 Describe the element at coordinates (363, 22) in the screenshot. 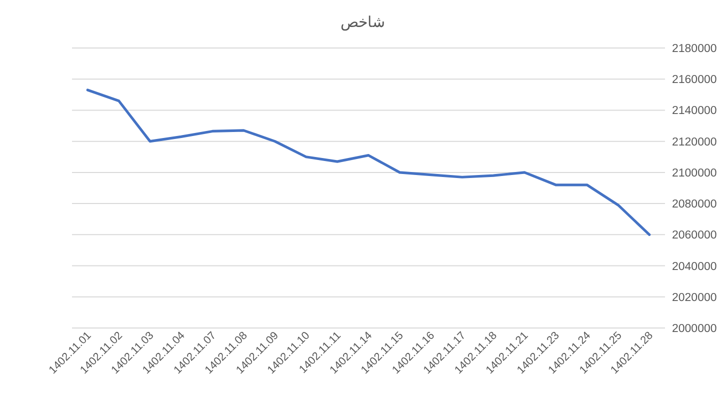

I see `chart-title: شاخص` at that location.